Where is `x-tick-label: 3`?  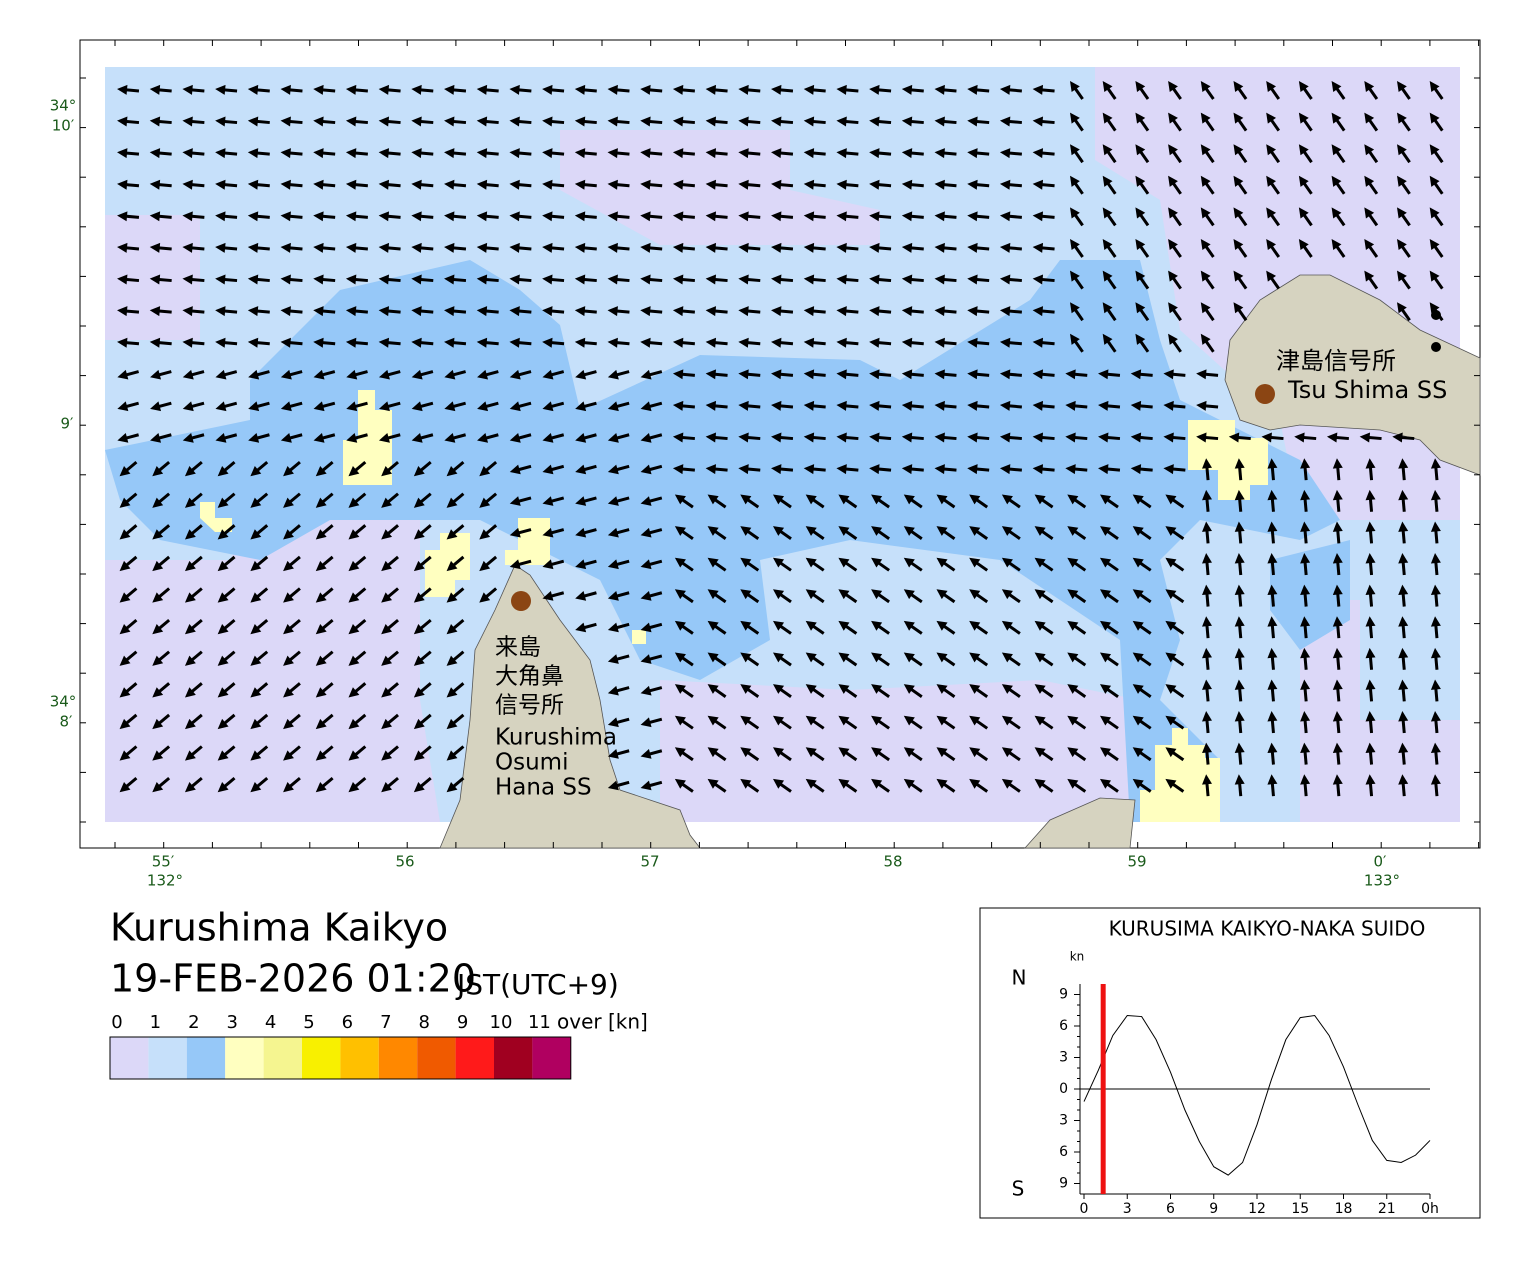
x-tick-label: 3 is located at coordinates (1127, 1209).